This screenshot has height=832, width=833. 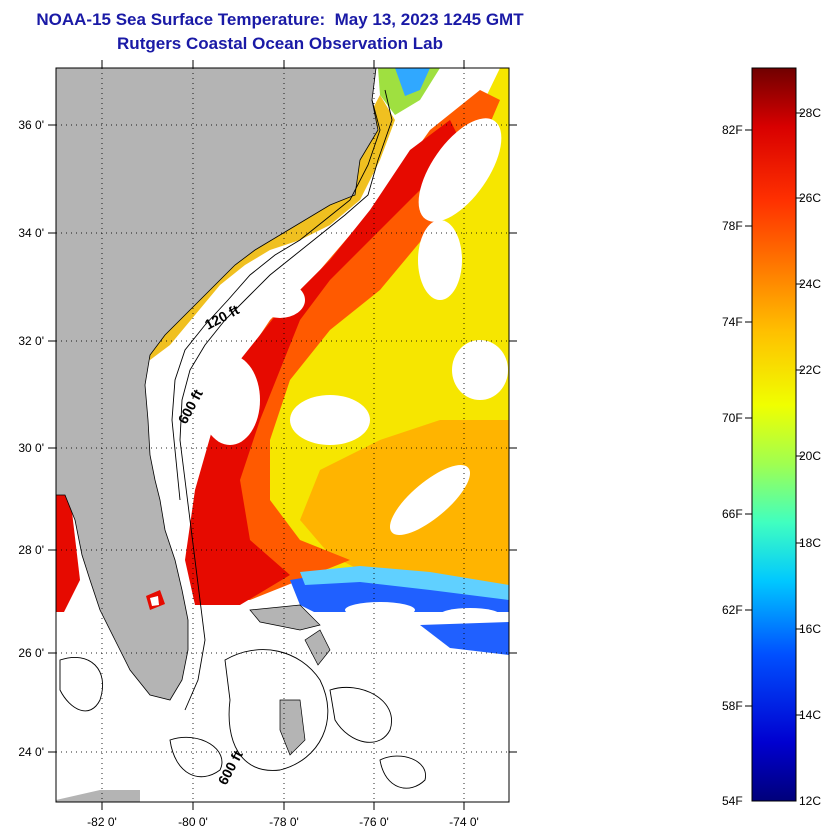 I want to click on lon-label-80: -80 0', so click(x=193, y=822).